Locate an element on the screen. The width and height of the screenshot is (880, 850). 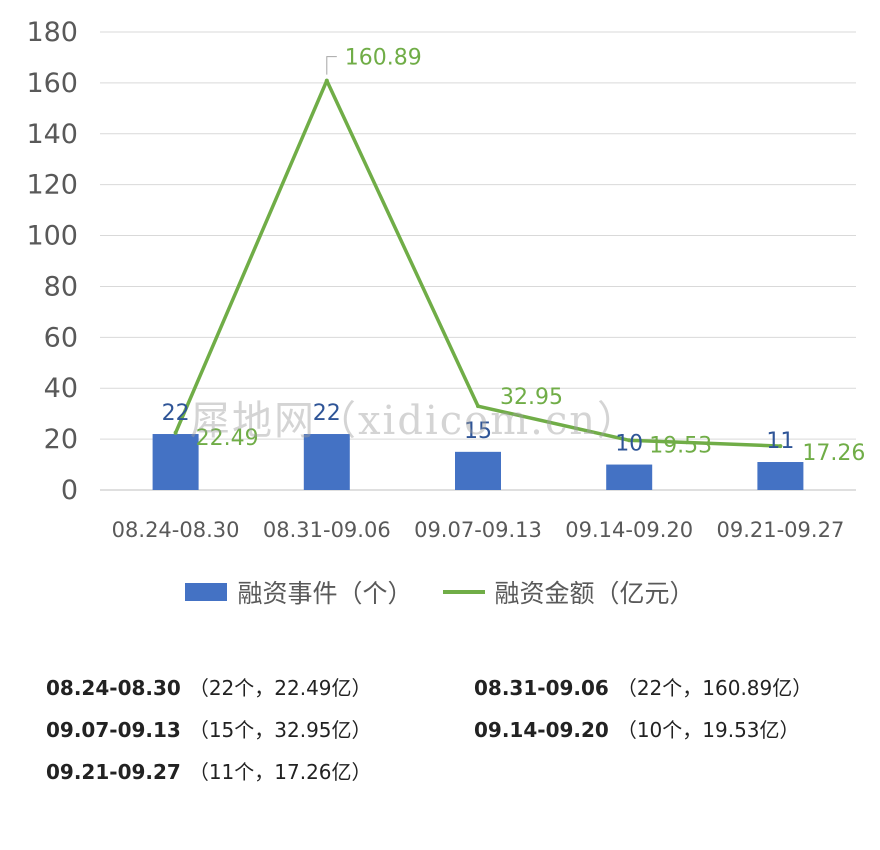
watermark: 犀地网（xidicom.cn） is located at coordinates (415, 421).